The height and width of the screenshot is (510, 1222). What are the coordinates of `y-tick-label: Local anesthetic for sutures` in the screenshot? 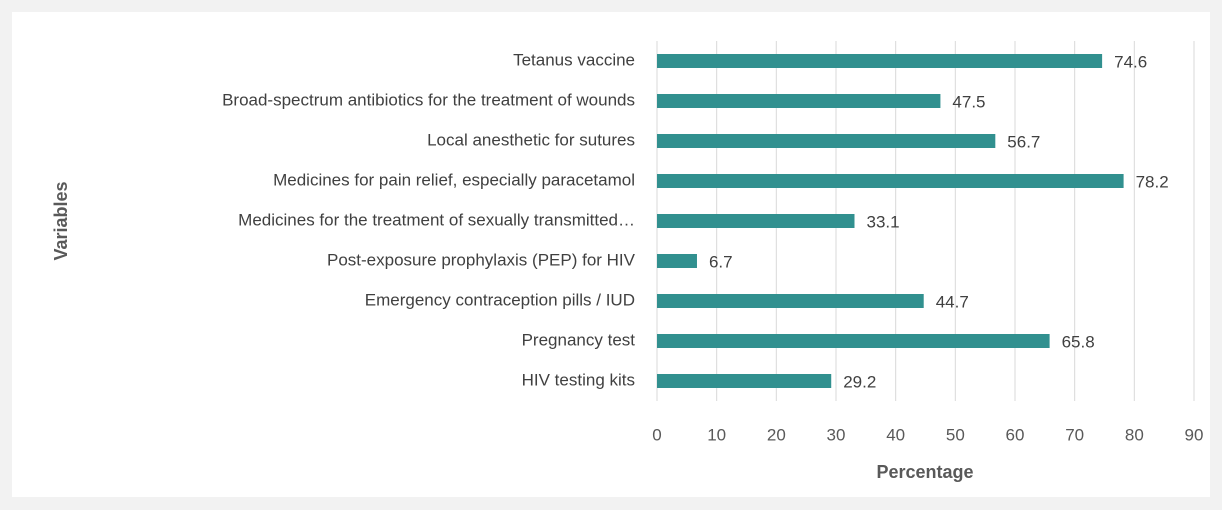 It's located at (531, 139).